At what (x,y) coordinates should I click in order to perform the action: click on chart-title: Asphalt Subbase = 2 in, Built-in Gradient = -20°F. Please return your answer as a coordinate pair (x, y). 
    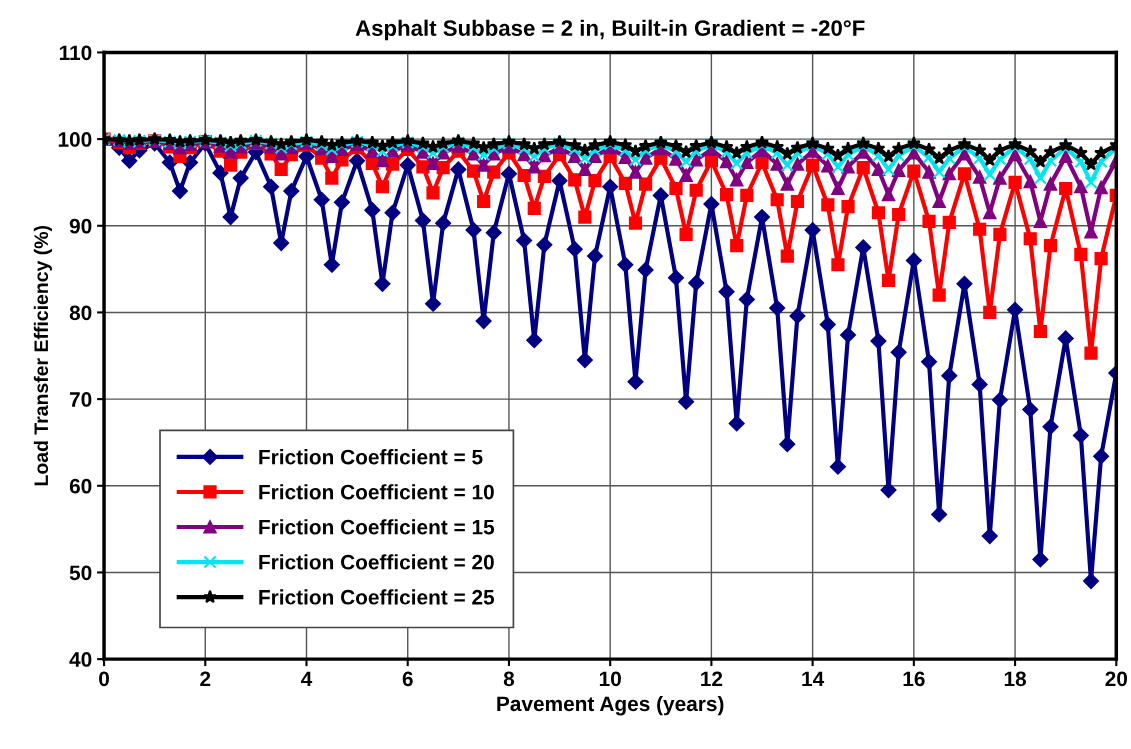
    Looking at the image, I should click on (610, 30).